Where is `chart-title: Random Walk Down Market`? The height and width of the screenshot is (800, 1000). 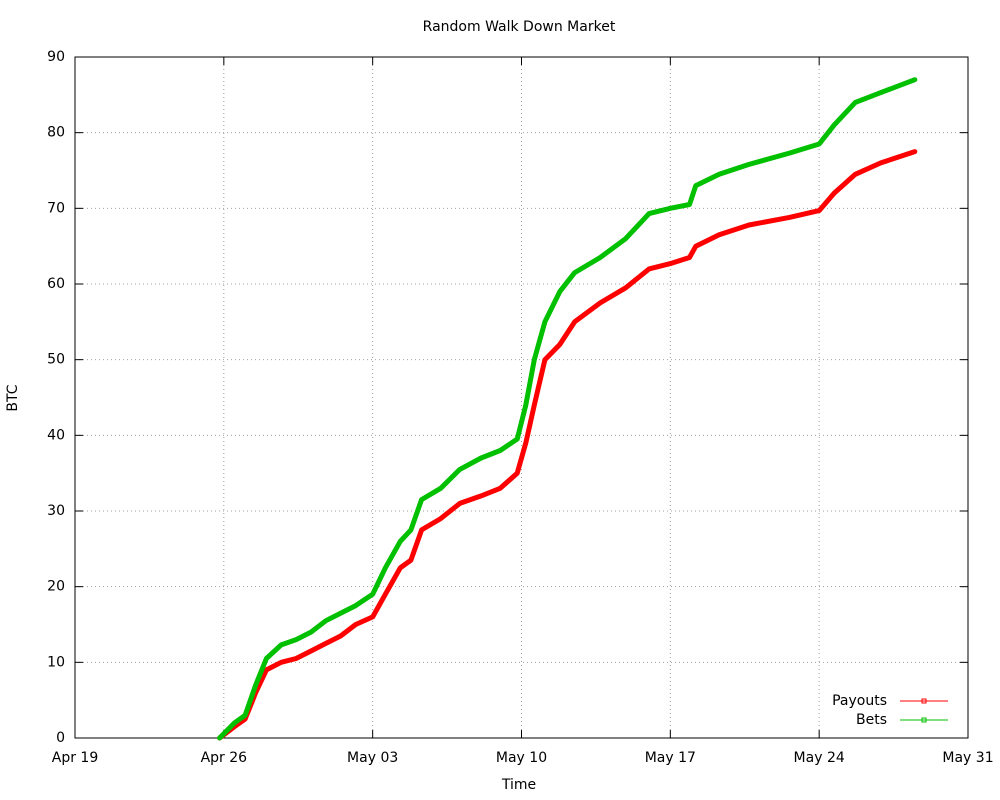
chart-title: Random Walk Down Market is located at coordinates (519, 27).